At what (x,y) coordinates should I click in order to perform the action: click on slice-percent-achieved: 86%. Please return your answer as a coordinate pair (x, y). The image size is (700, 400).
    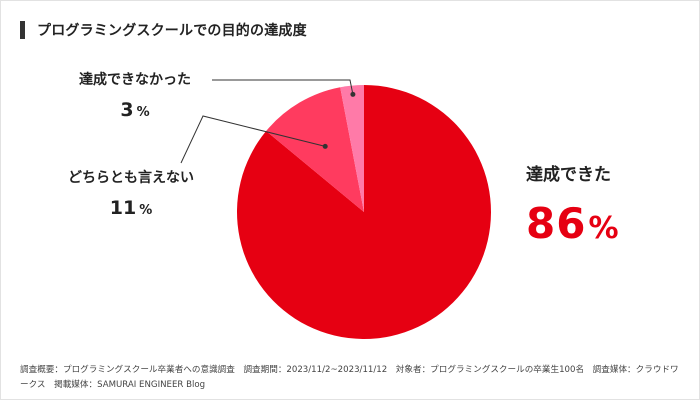
    Looking at the image, I should click on (572, 223).